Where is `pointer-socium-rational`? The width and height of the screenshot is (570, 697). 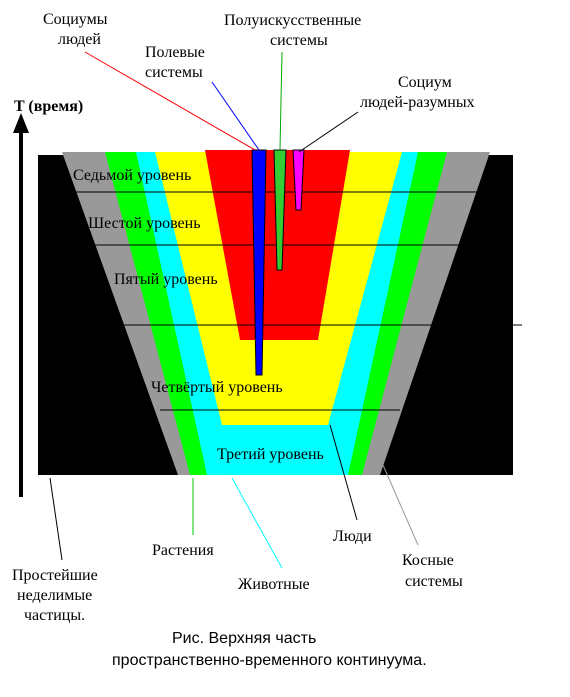
pointer-socium-rational is located at coordinates (328, 132).